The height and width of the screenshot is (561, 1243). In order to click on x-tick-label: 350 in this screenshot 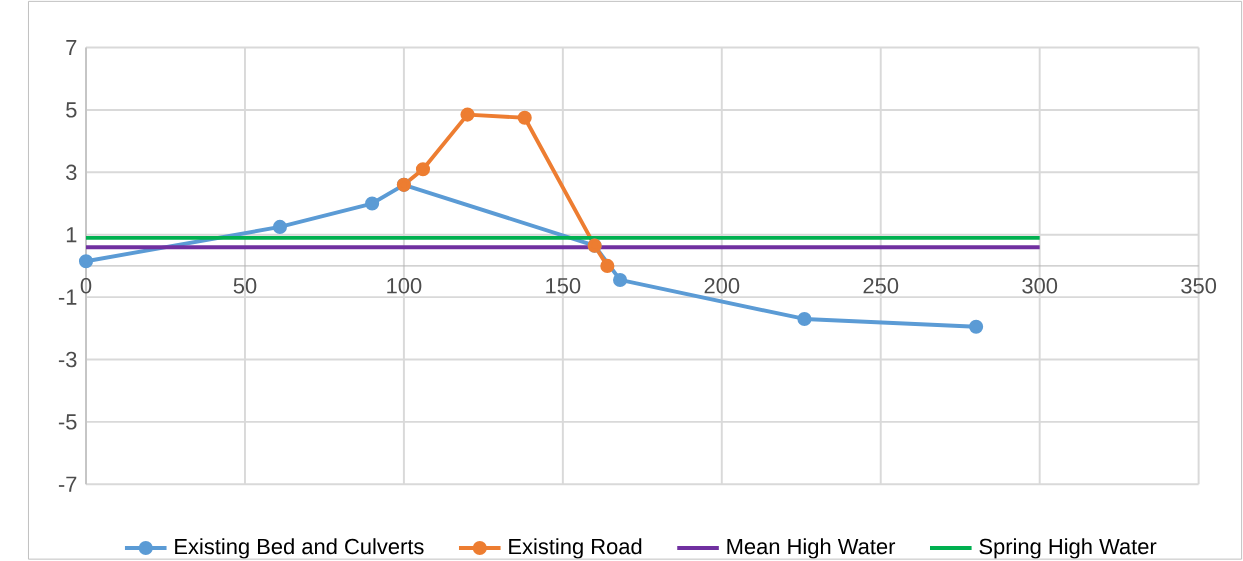, I will do `click(1199, 286)`.